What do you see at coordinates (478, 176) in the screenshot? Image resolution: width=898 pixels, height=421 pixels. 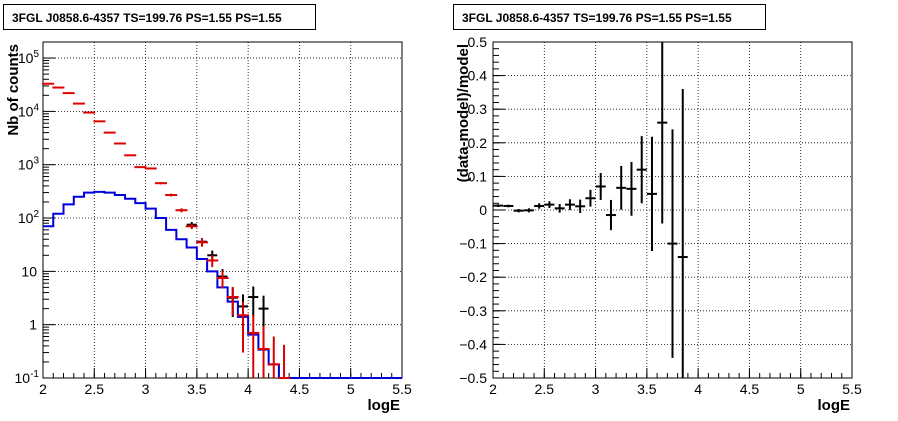 I see `y-tick-label: 0.1` at bounding box center [478, 176].